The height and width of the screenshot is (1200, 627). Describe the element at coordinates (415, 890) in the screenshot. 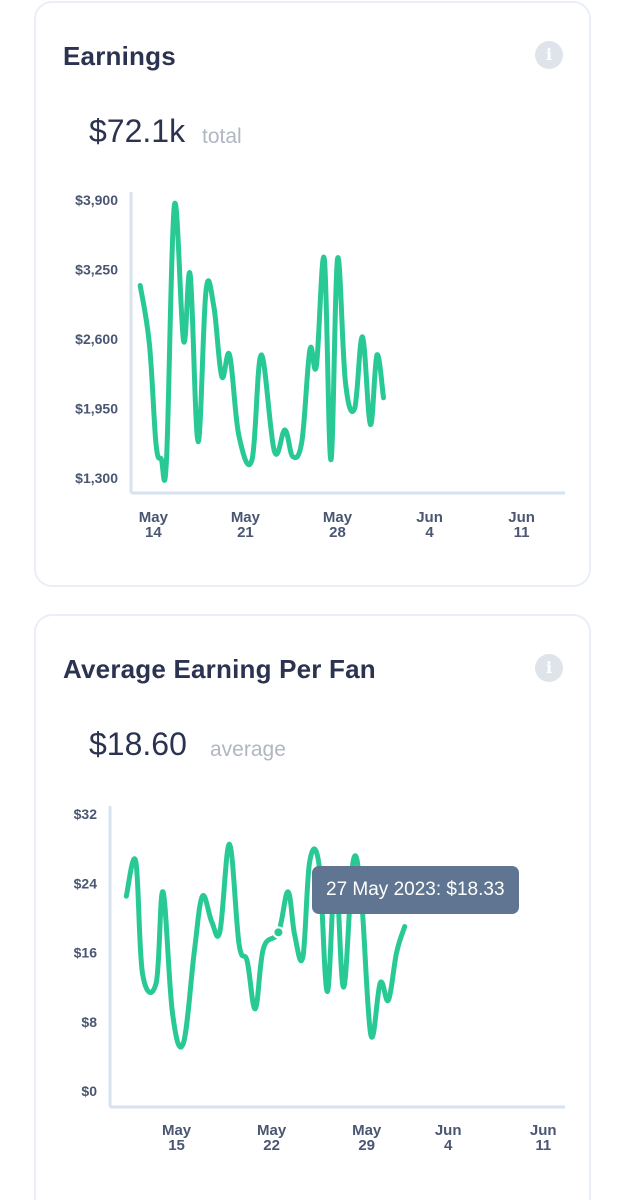

I see `chart-tooltip: 27 May 2023: $18.33` at that location.